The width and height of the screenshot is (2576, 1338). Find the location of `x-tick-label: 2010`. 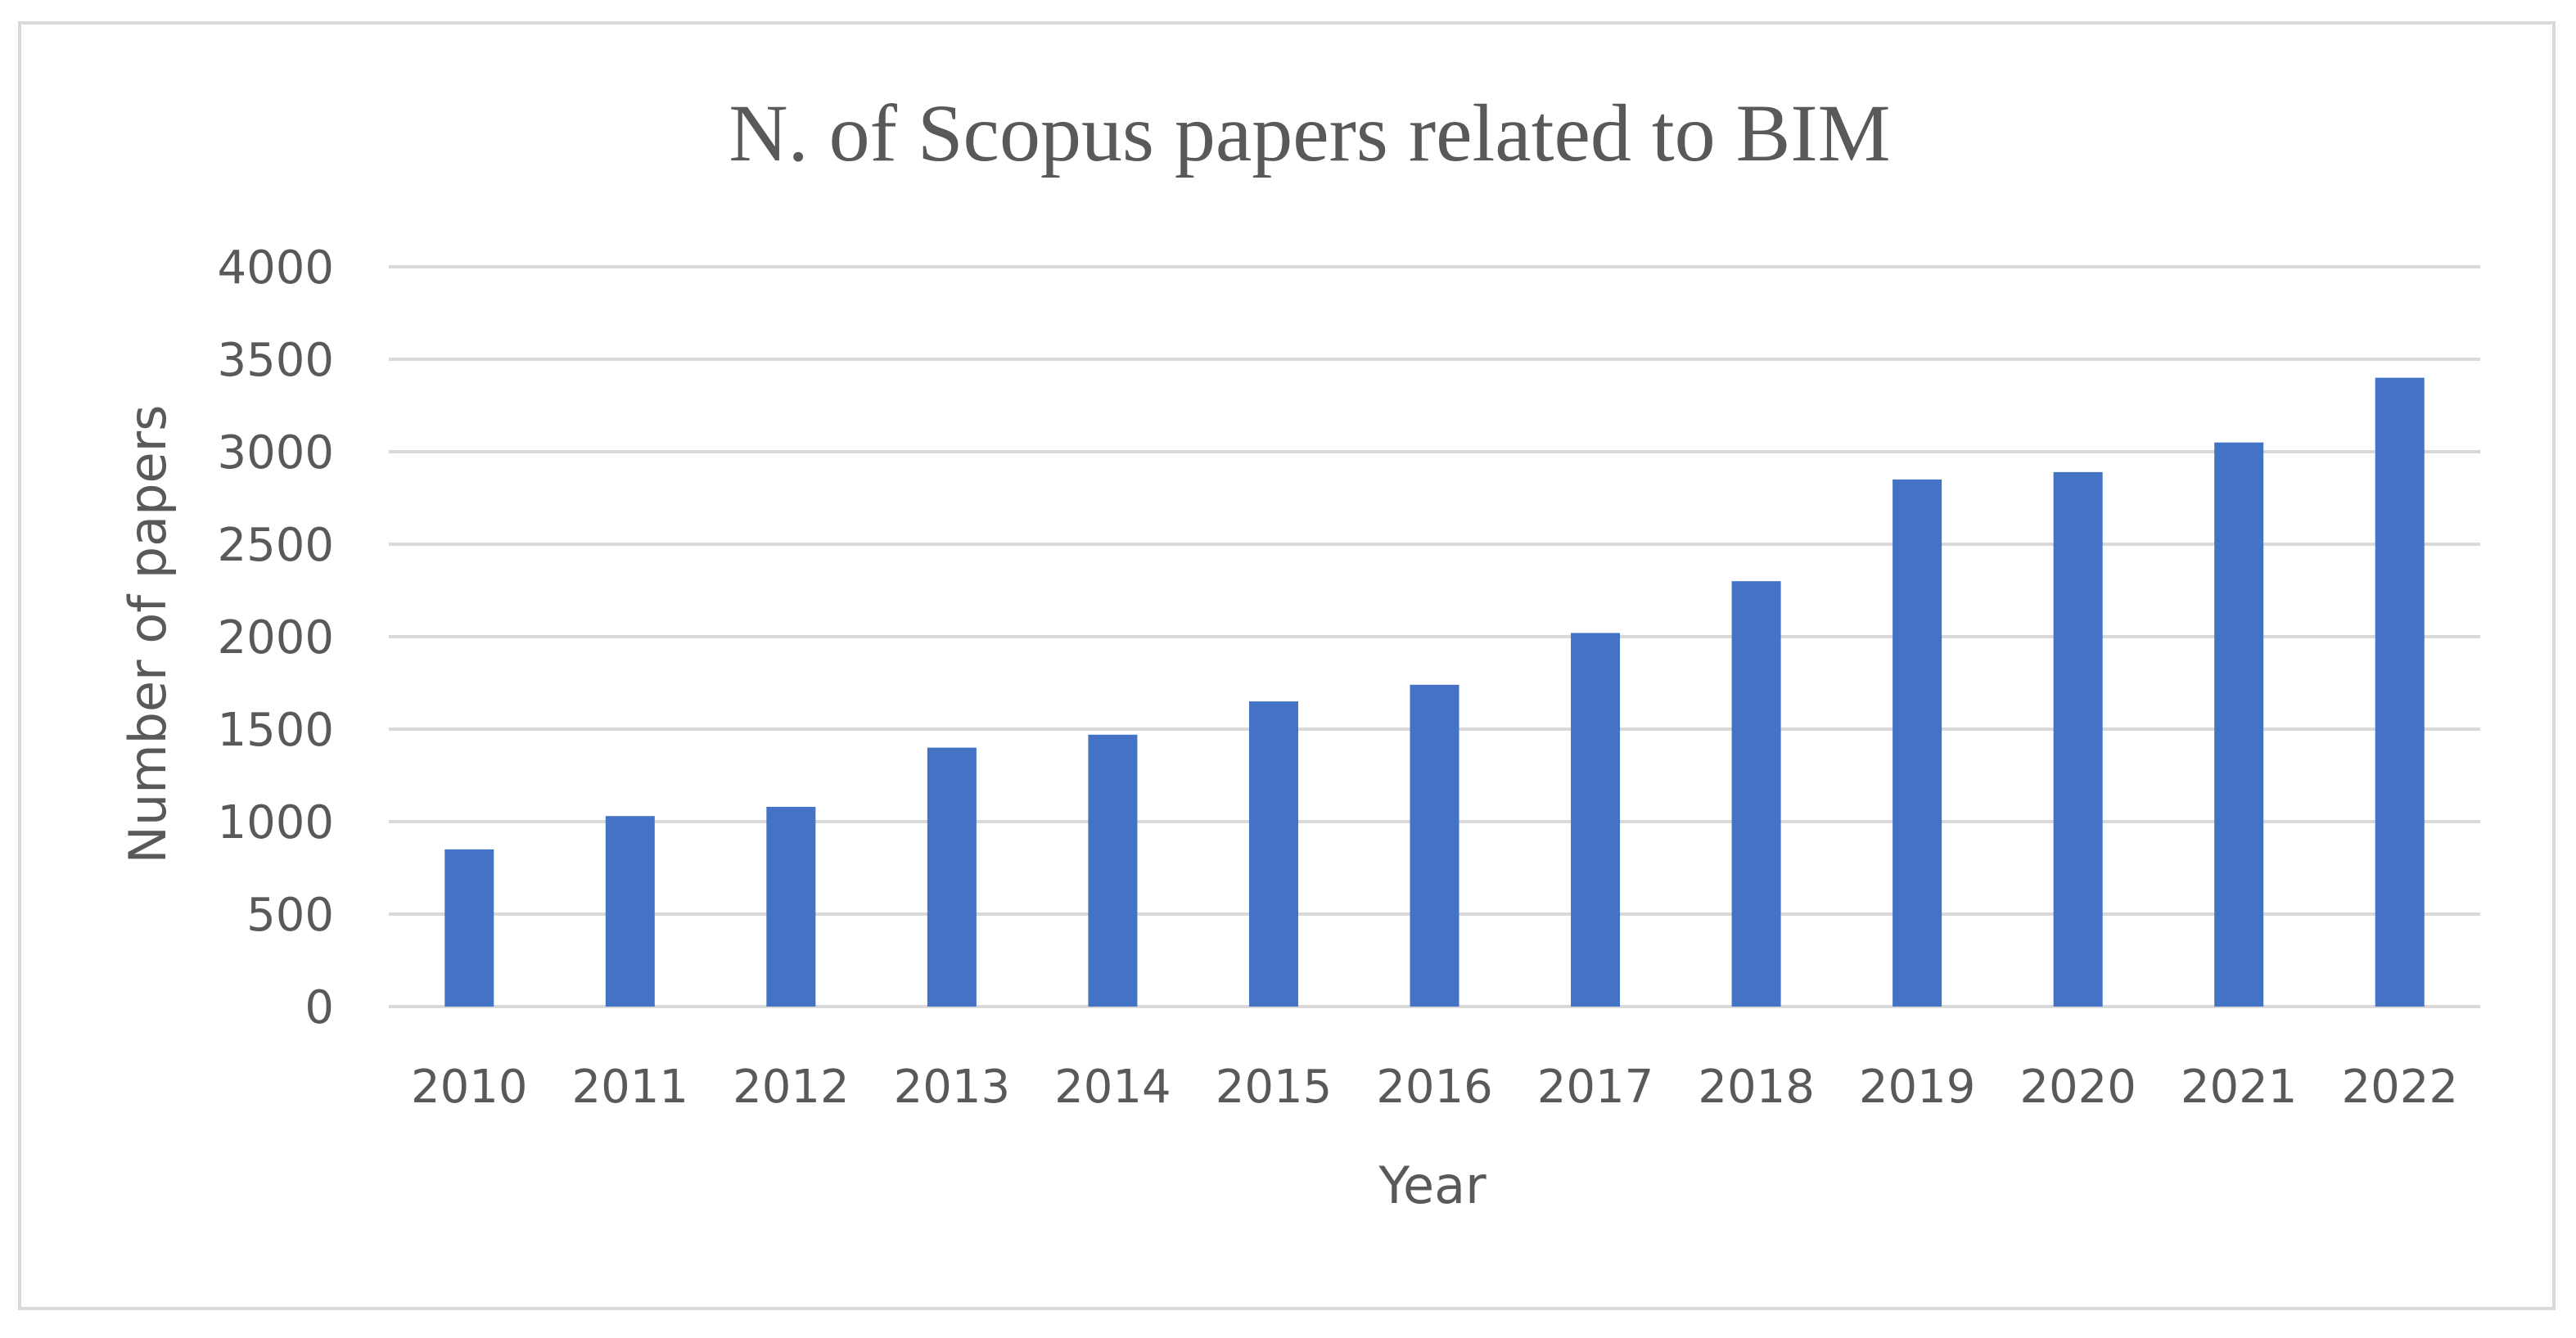

x-tick-label: 2010 is located at coordinates (469, 1088).